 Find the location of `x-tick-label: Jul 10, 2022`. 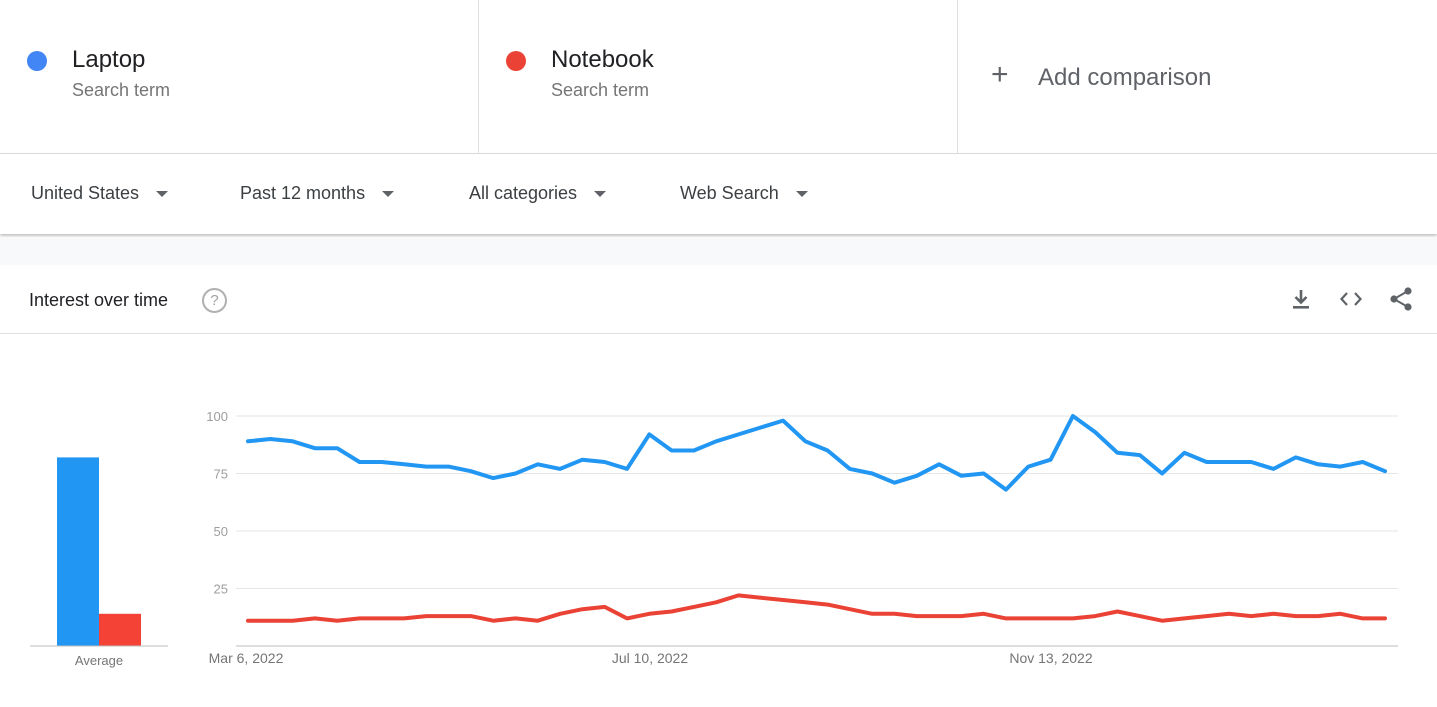

x-tick-label: Jul 10, 2022 is located at coordinates (650, 658).